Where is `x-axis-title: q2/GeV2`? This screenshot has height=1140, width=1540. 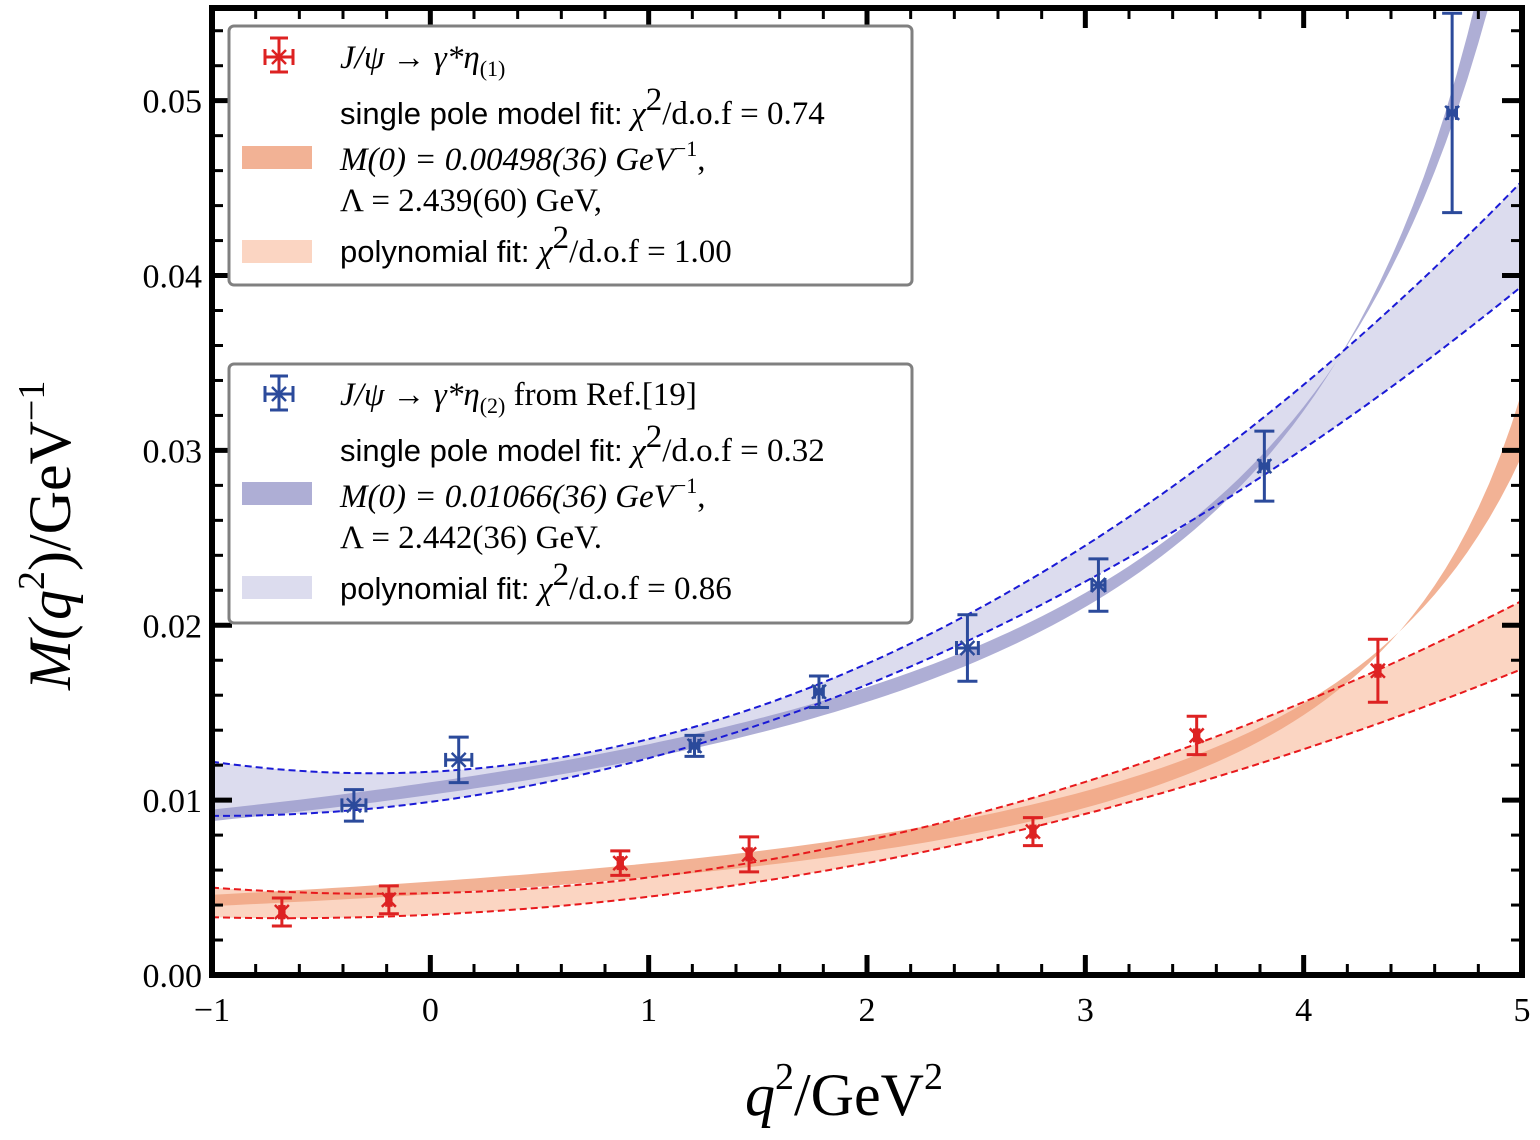 x-axis-title: q2/GeV2 is located at coordinates (844, 1092).